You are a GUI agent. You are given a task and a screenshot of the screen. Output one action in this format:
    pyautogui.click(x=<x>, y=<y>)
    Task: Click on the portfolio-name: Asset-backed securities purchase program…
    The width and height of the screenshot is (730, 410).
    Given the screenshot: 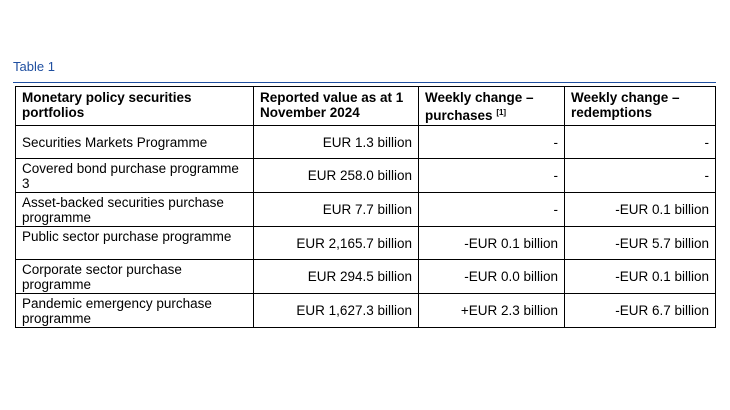 What is the action you would take?
    pyautogui.click(x=134, y=209)
    